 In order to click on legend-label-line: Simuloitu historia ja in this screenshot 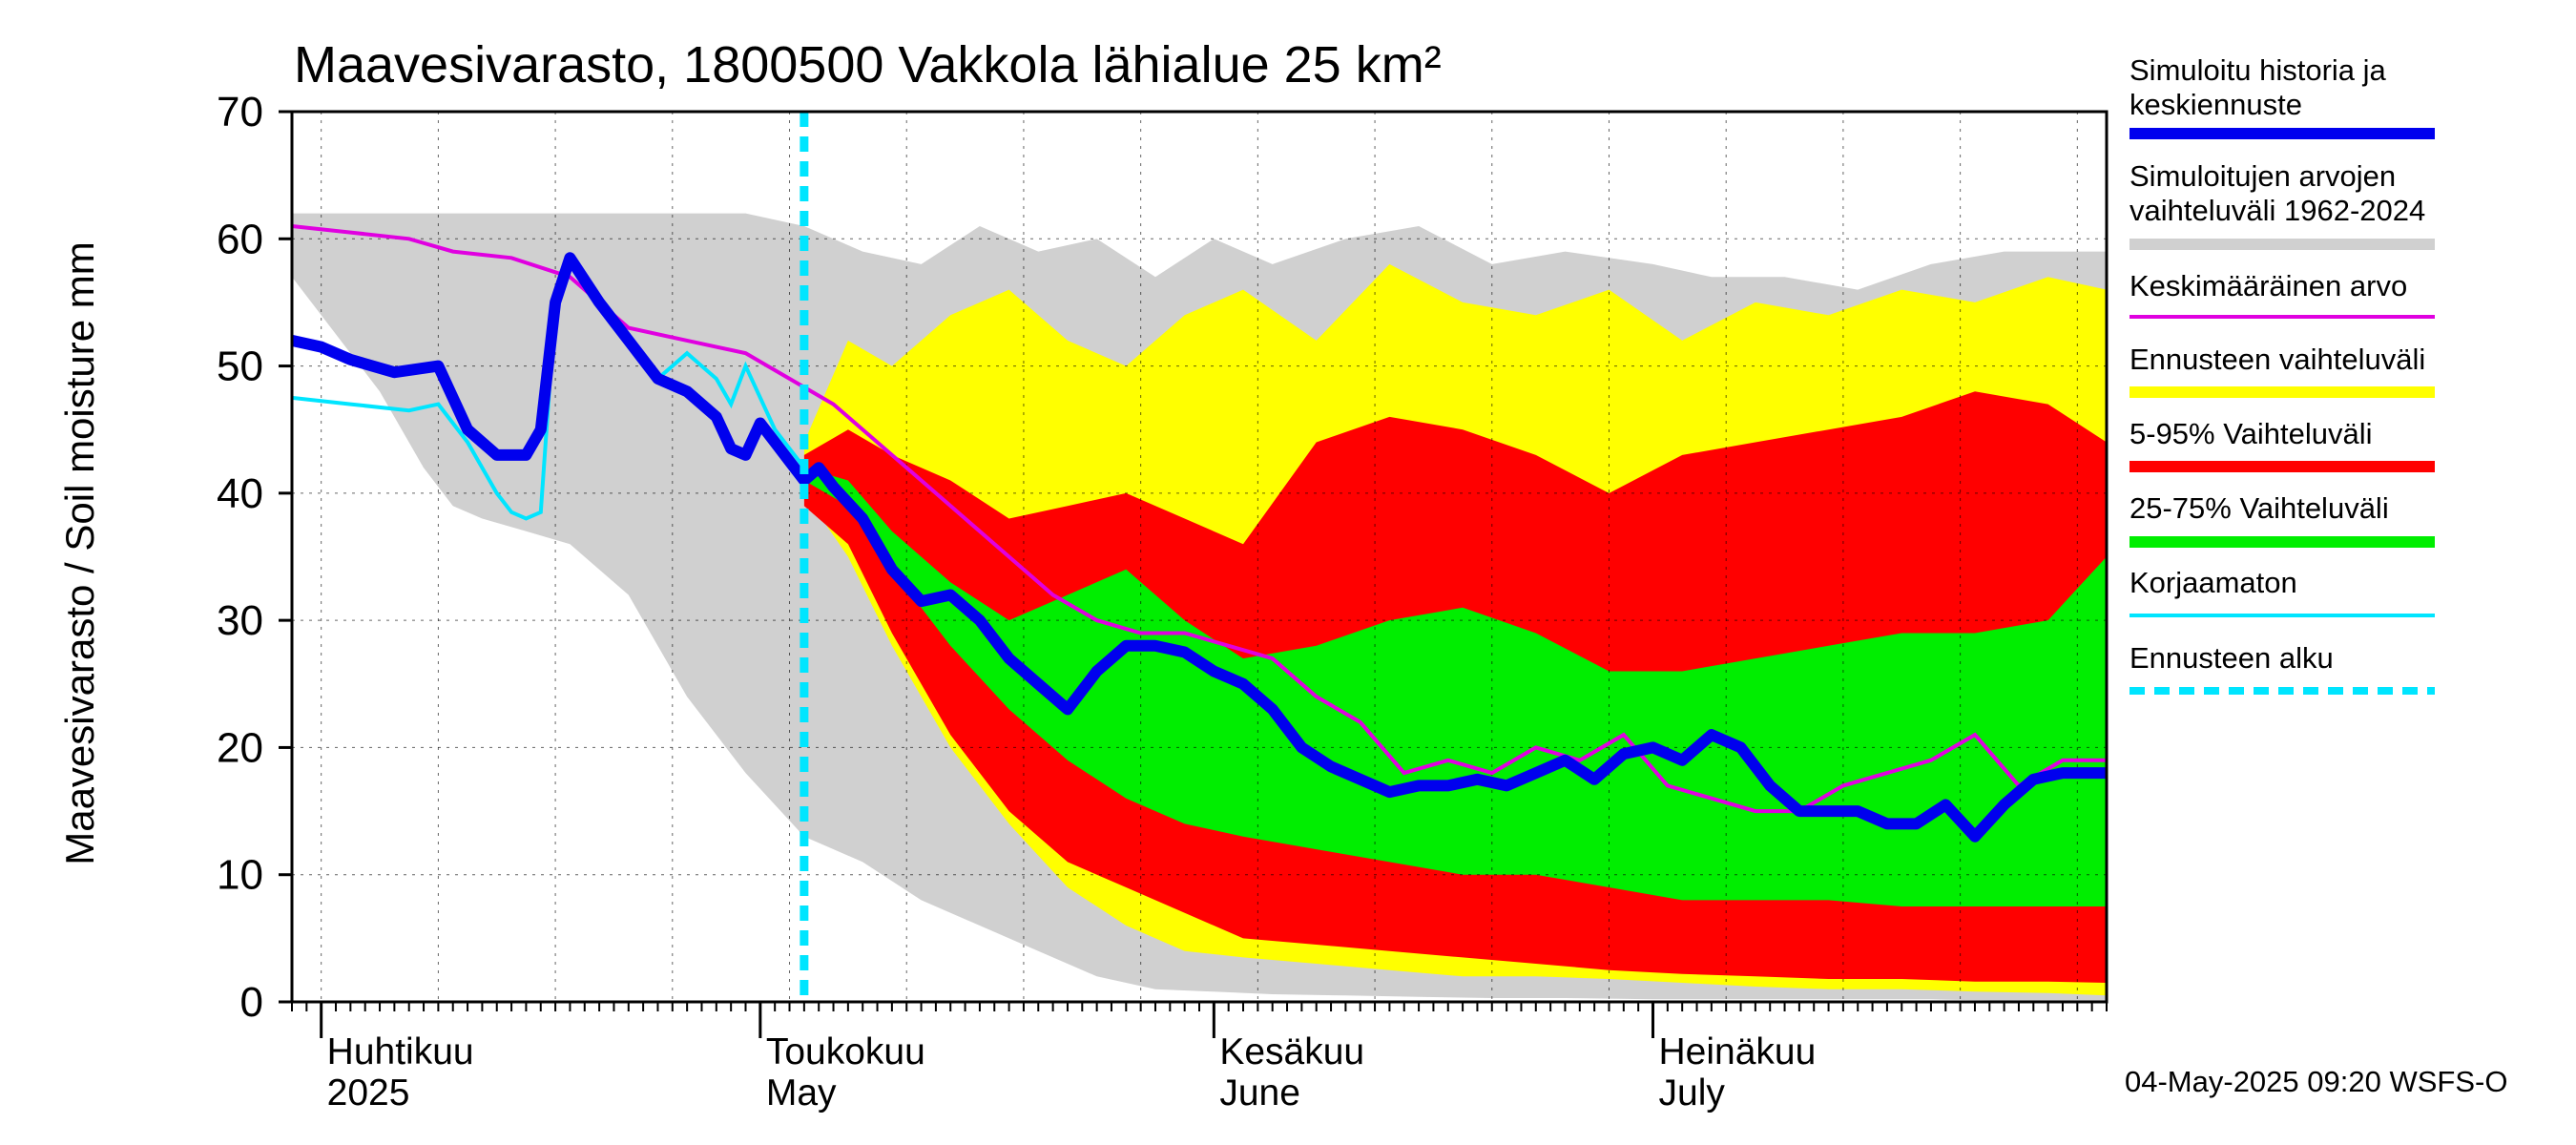, I will do `click(2258, 70)`.